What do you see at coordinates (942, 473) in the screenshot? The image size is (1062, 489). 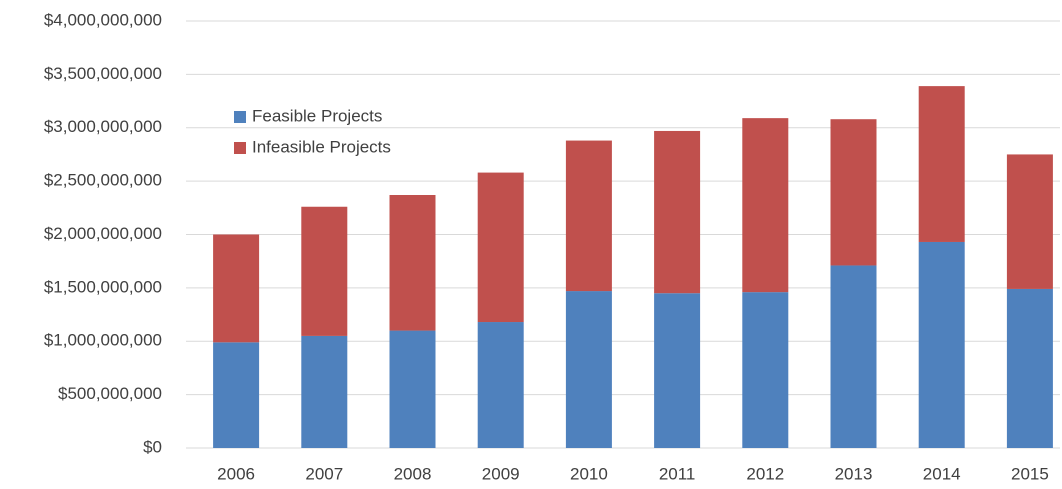 I see `x-tick-label: 2014` at bounding box center [942, 473].